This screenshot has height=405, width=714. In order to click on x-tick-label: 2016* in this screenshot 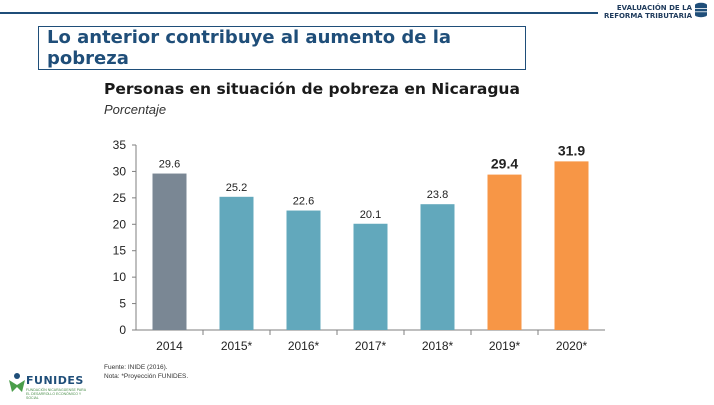, I will do `click(304, 346)`.